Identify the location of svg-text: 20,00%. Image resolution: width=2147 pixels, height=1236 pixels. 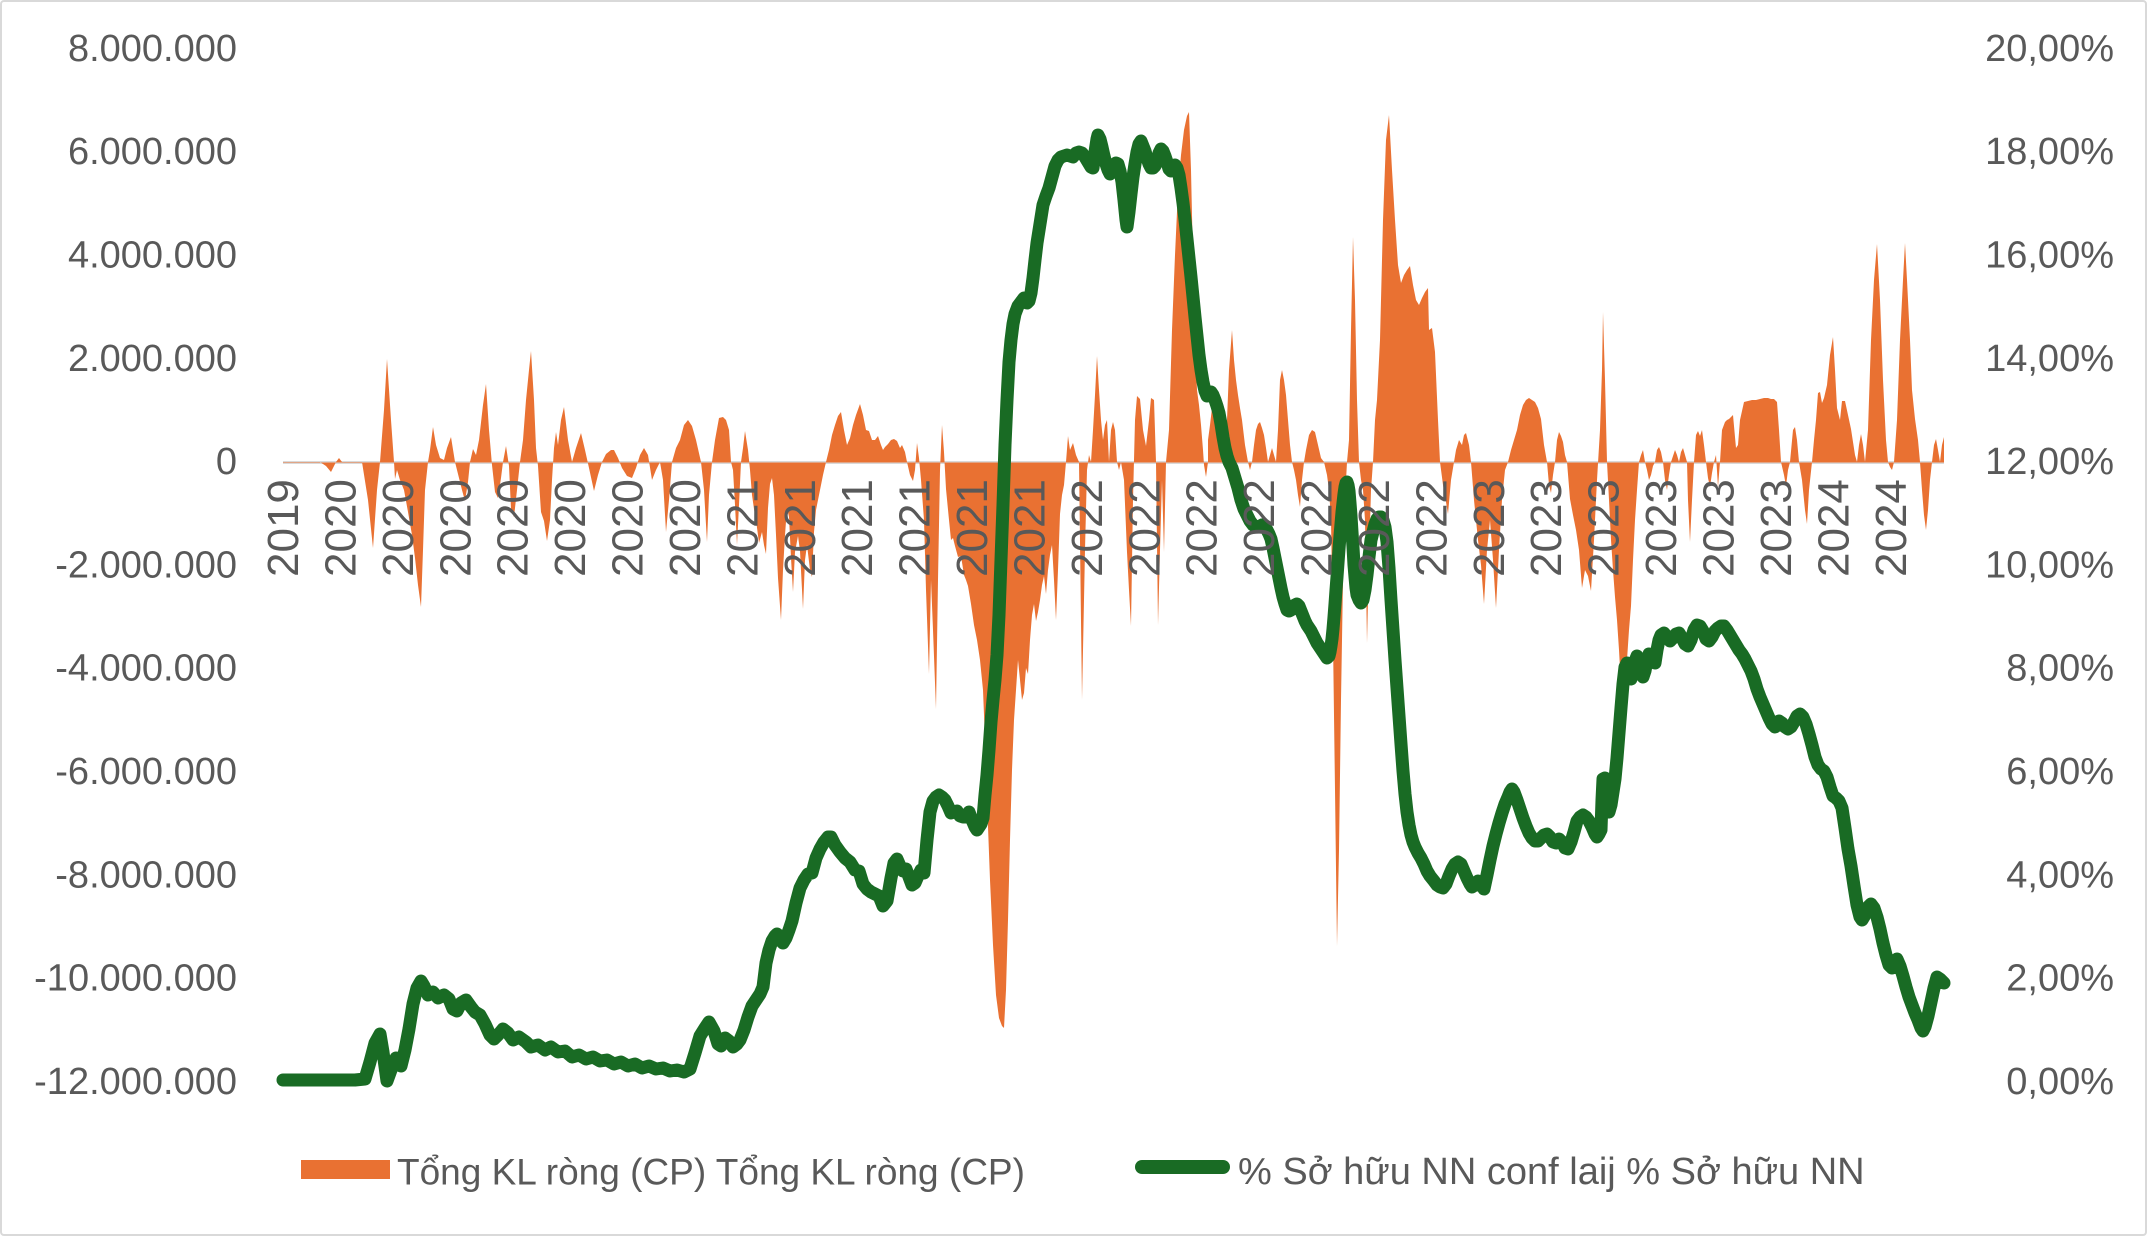
(2049, 49).